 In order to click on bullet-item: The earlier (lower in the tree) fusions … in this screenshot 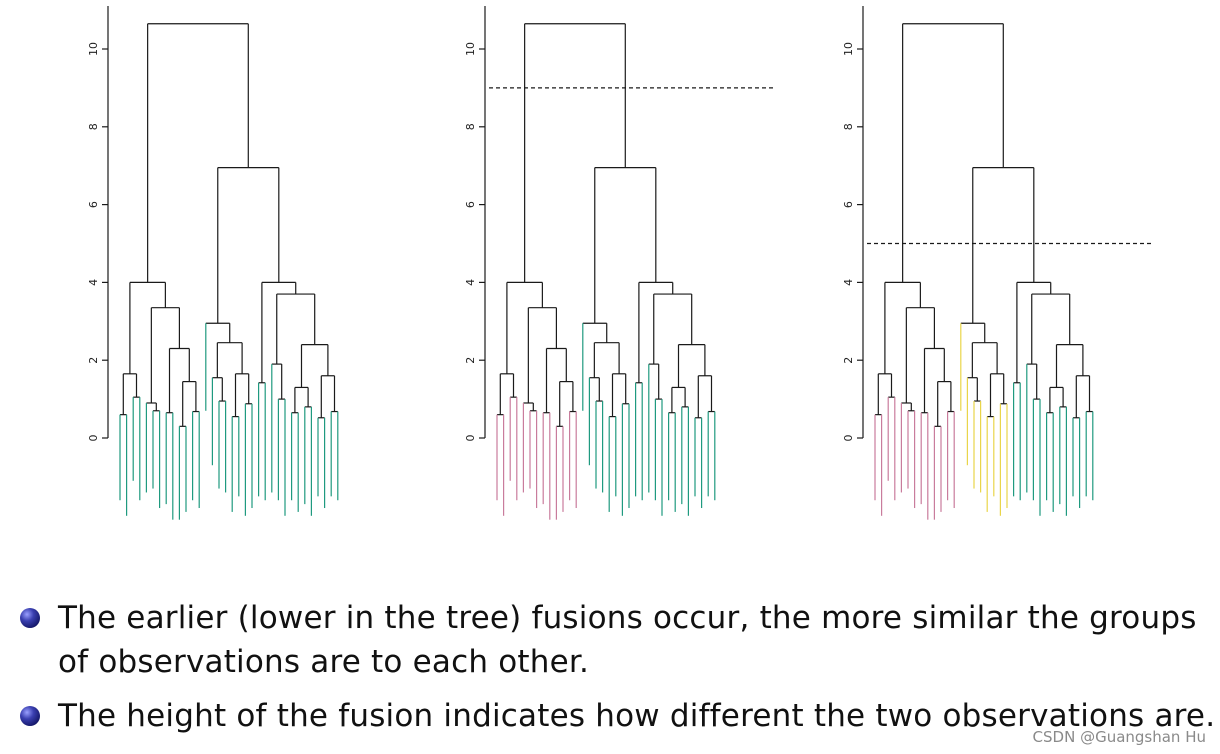, I will do `click(618, 640)`.